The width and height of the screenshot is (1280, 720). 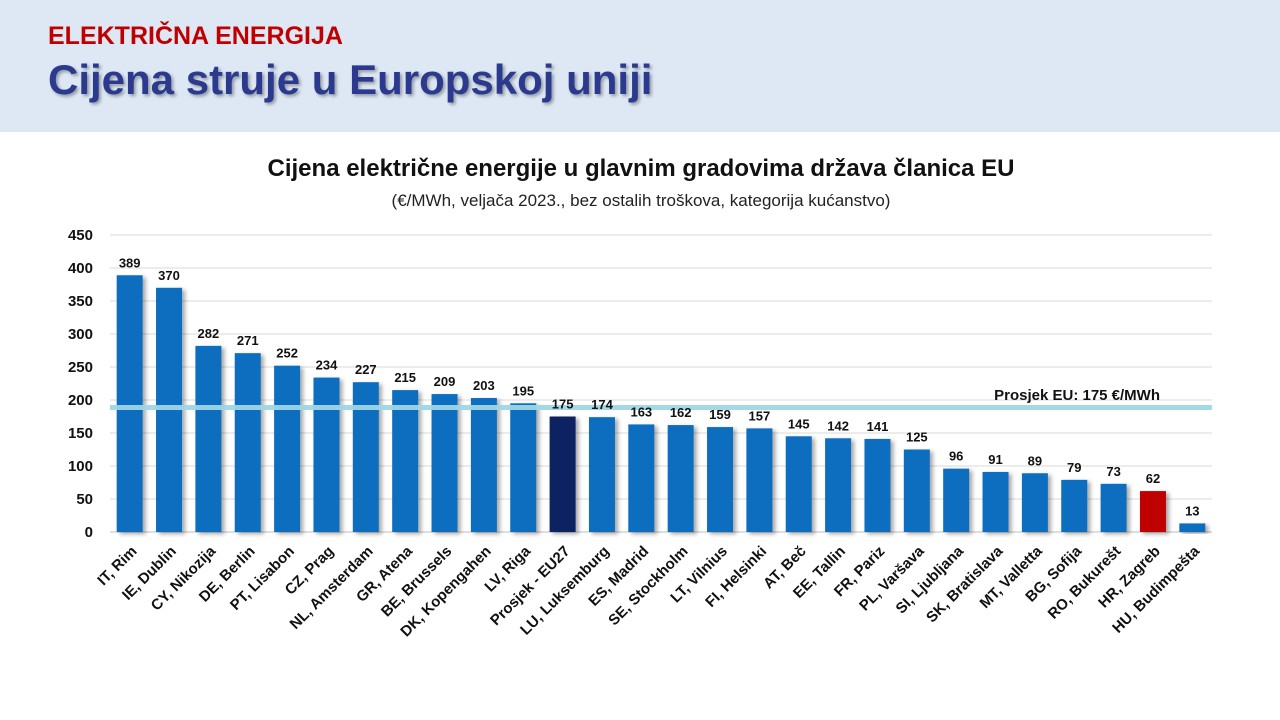 I want to click on data-label: 89, so click(x=1035, y=460).